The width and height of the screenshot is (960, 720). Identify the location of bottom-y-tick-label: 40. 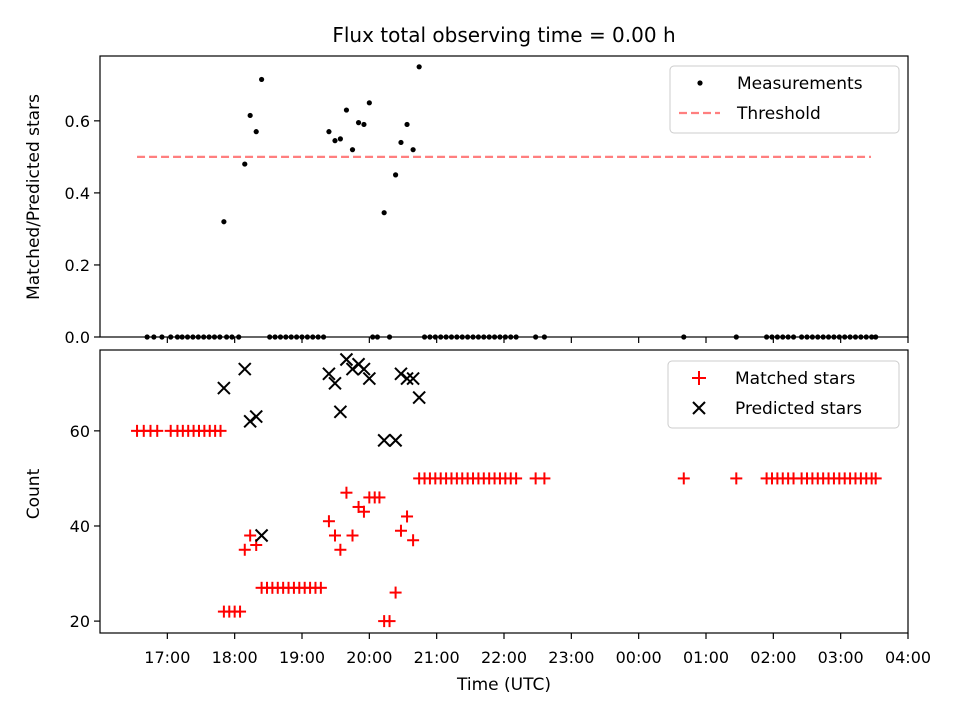
(80, 526).